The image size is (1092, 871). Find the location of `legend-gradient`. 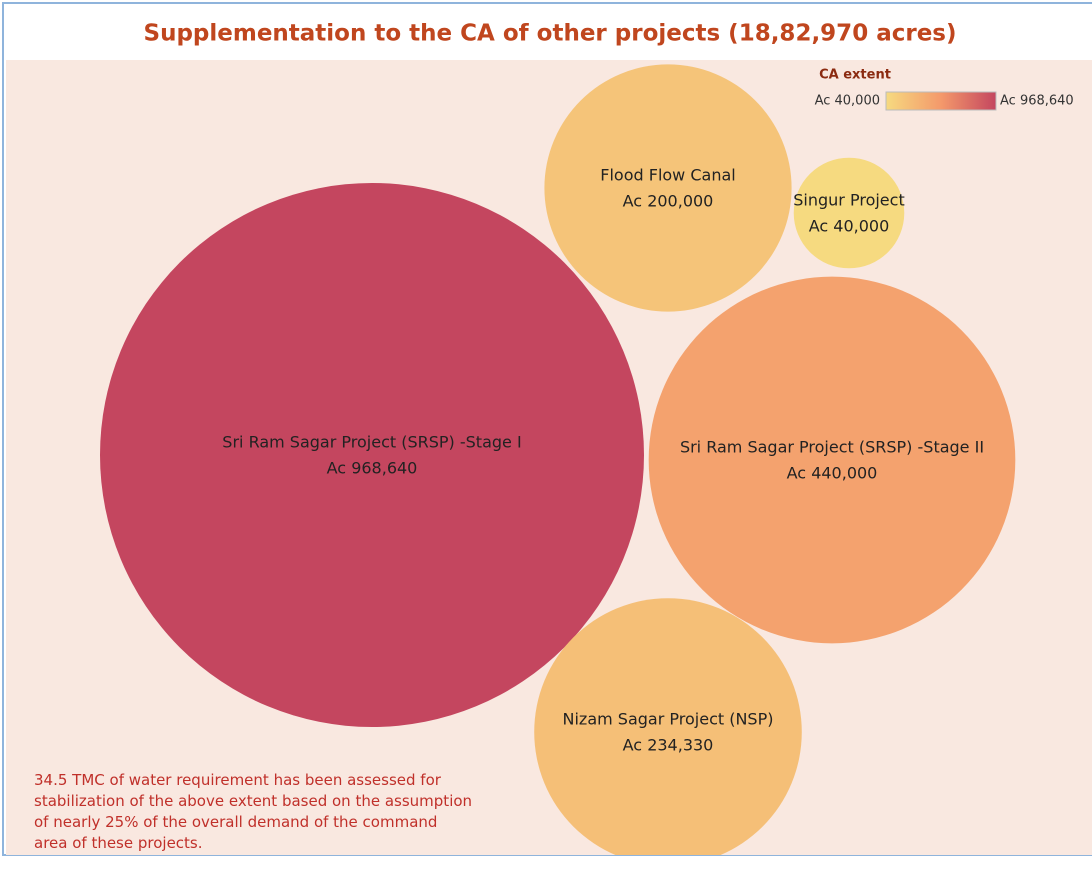

legend-gradient is located at coordinates (941, 101).